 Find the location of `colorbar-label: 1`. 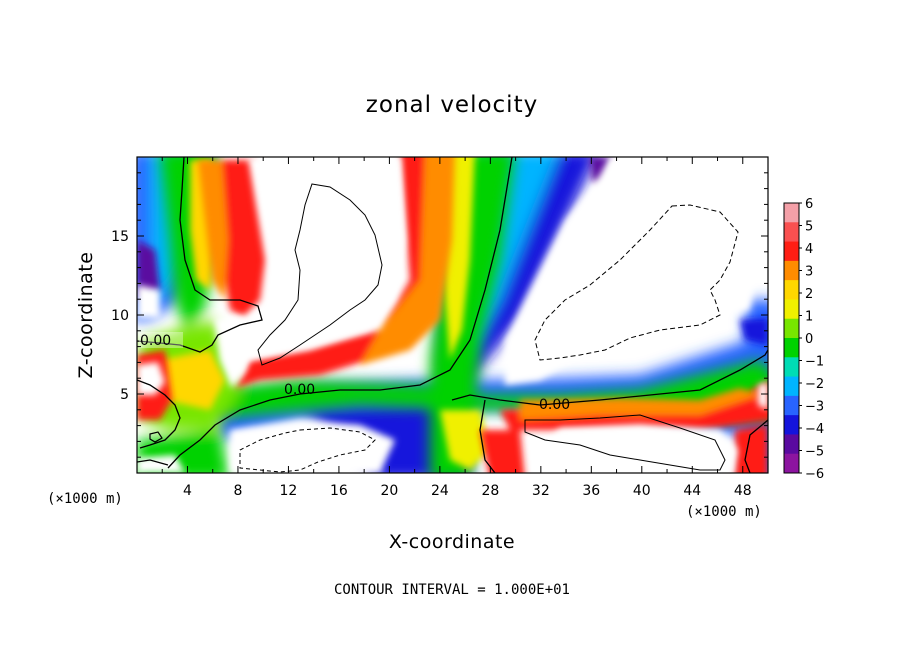

colorbar-label: 1 is located at coordinates (809, 317).